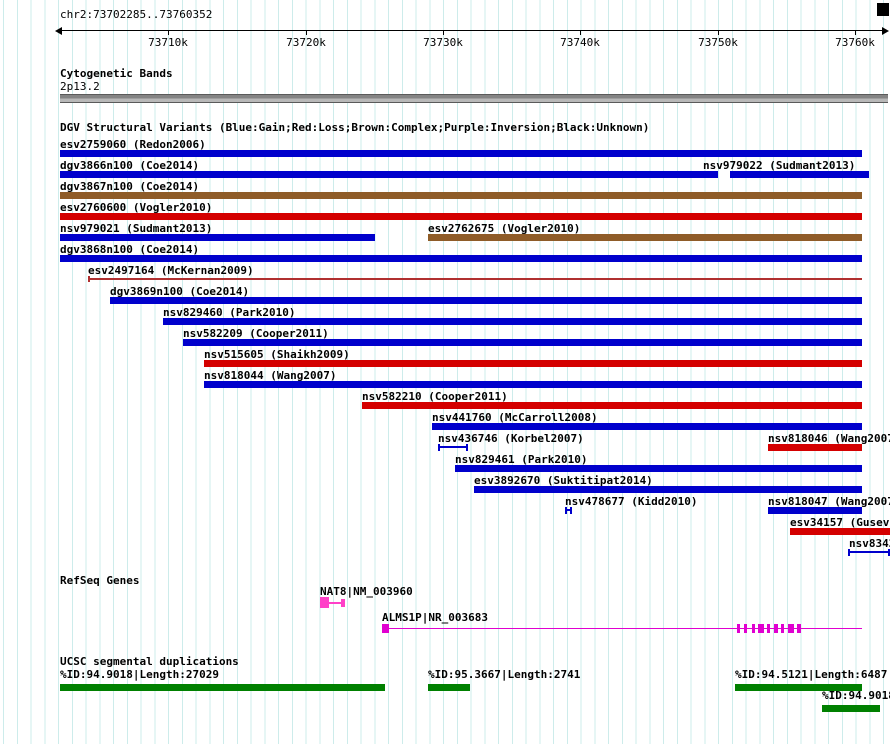 Image resolution: width=890 pixels, height=744 pixels. What do you see at coordinates (443, 42) in the screenshot?
I see `ruler-tick-label: 73730k` at bounding box center [443, 42].